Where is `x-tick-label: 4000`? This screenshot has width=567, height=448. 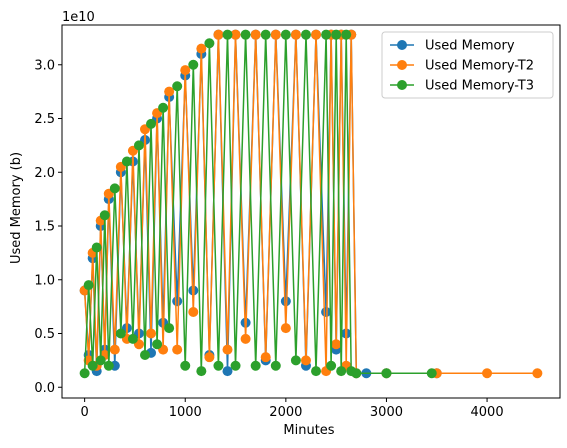 x-tick-label: 4000 is located at coordinates (487, 412).